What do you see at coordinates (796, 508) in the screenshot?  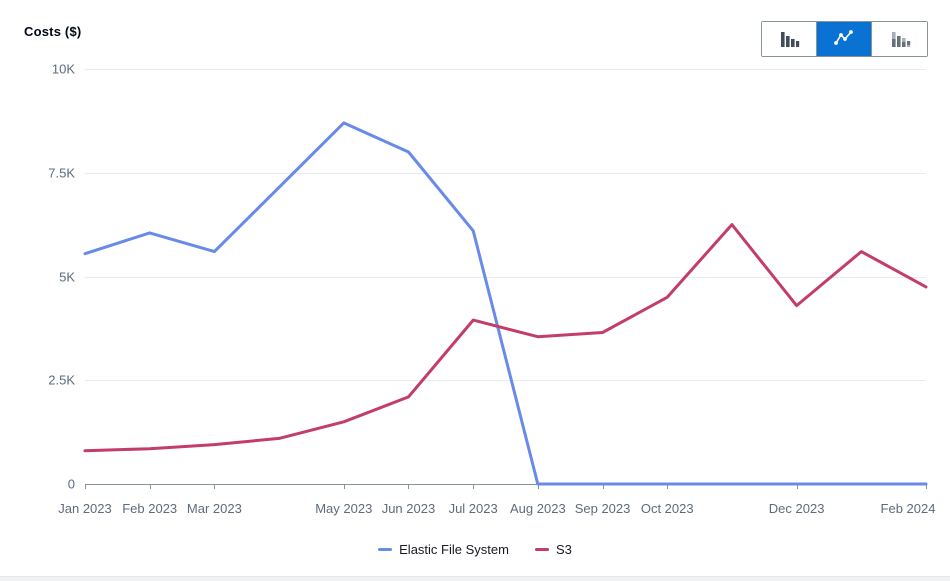 I see `x-tick-label: Dec 2023` at bounding box center [796, 508].